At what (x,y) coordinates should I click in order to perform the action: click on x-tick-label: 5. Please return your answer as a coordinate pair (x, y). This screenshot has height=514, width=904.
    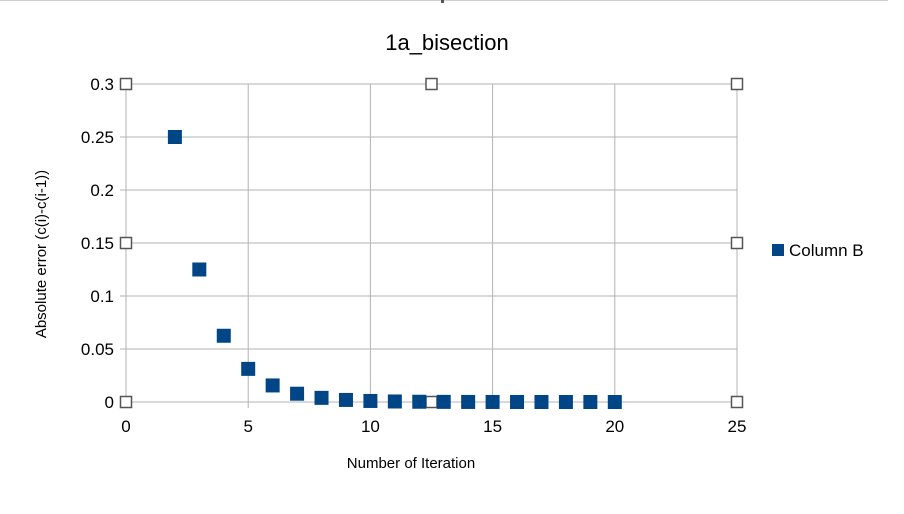
    Looking at the image, I should click on (247, 426).